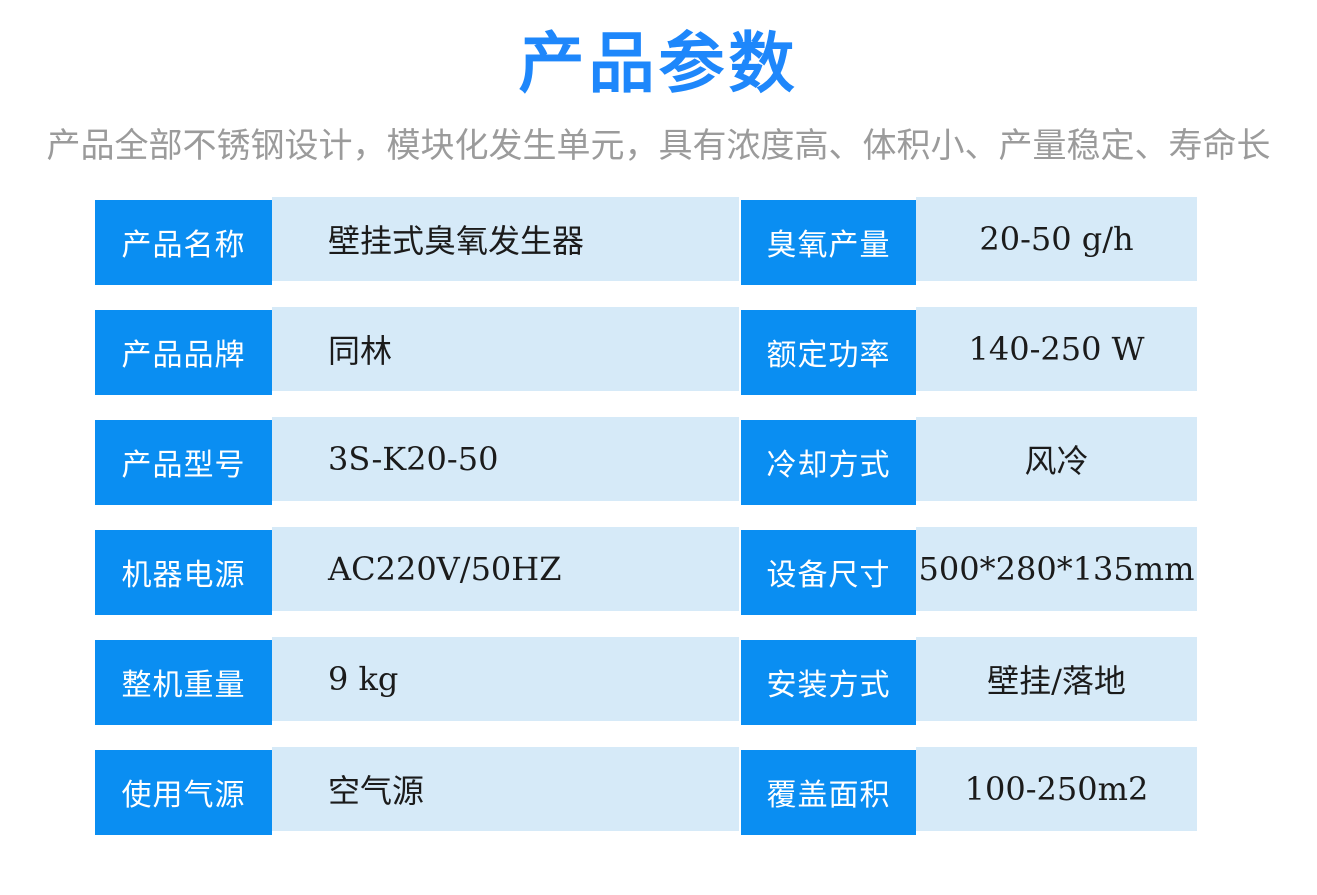  Describe the element at coordinates (183, 792) in the screenshot. I see `spec-label-gas-source: 使用气源` at that location.